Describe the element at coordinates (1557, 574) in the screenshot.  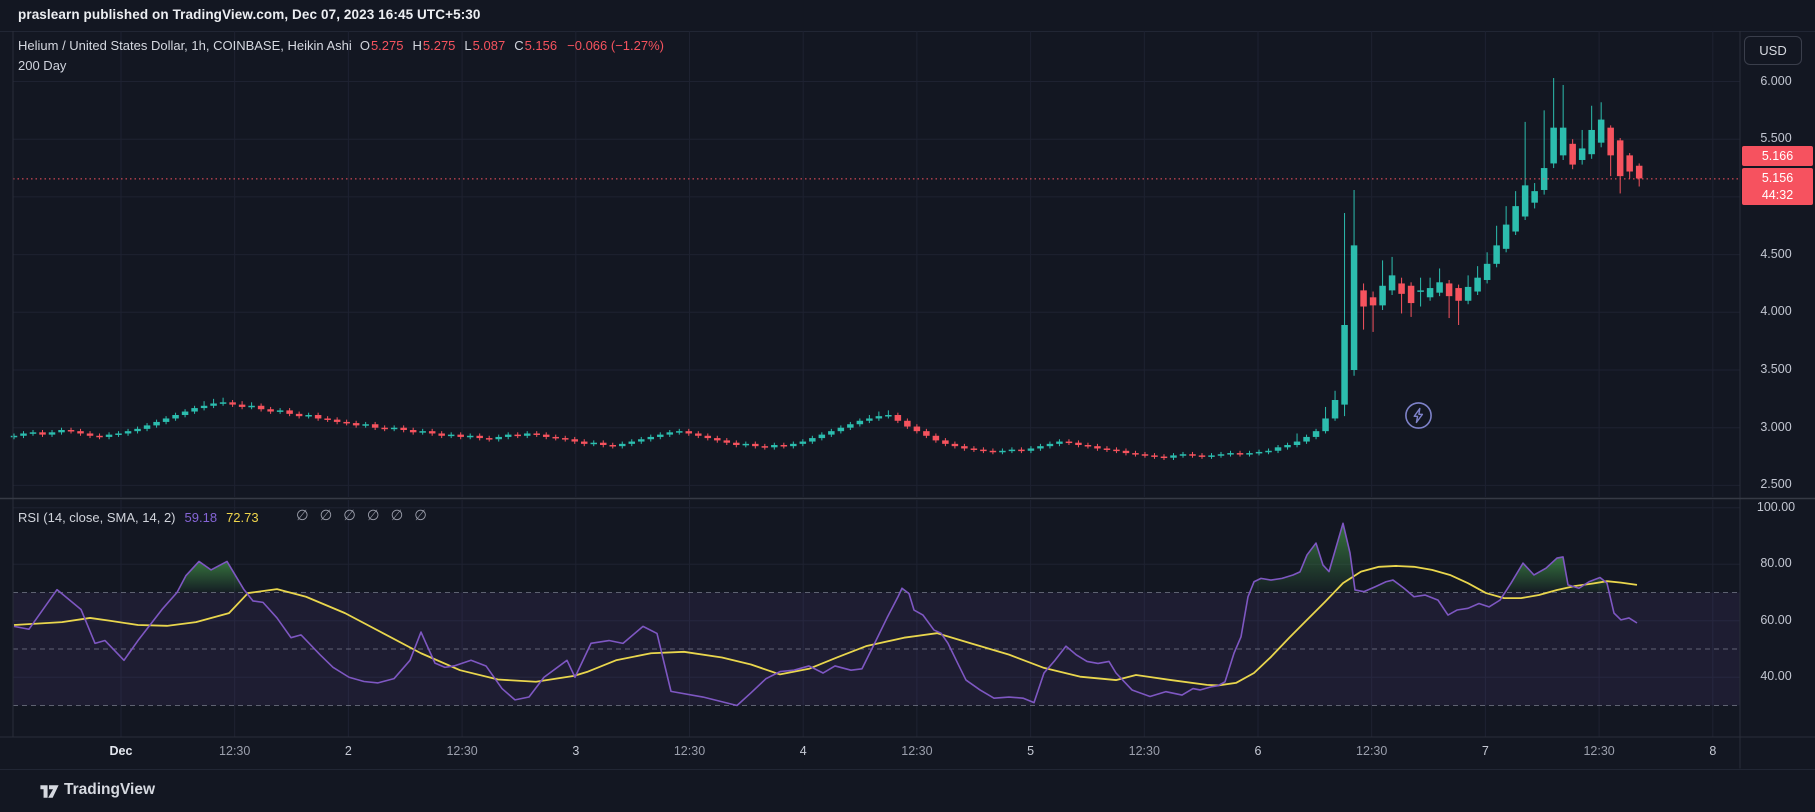
I see `rsi-overbought-fill` at that location.